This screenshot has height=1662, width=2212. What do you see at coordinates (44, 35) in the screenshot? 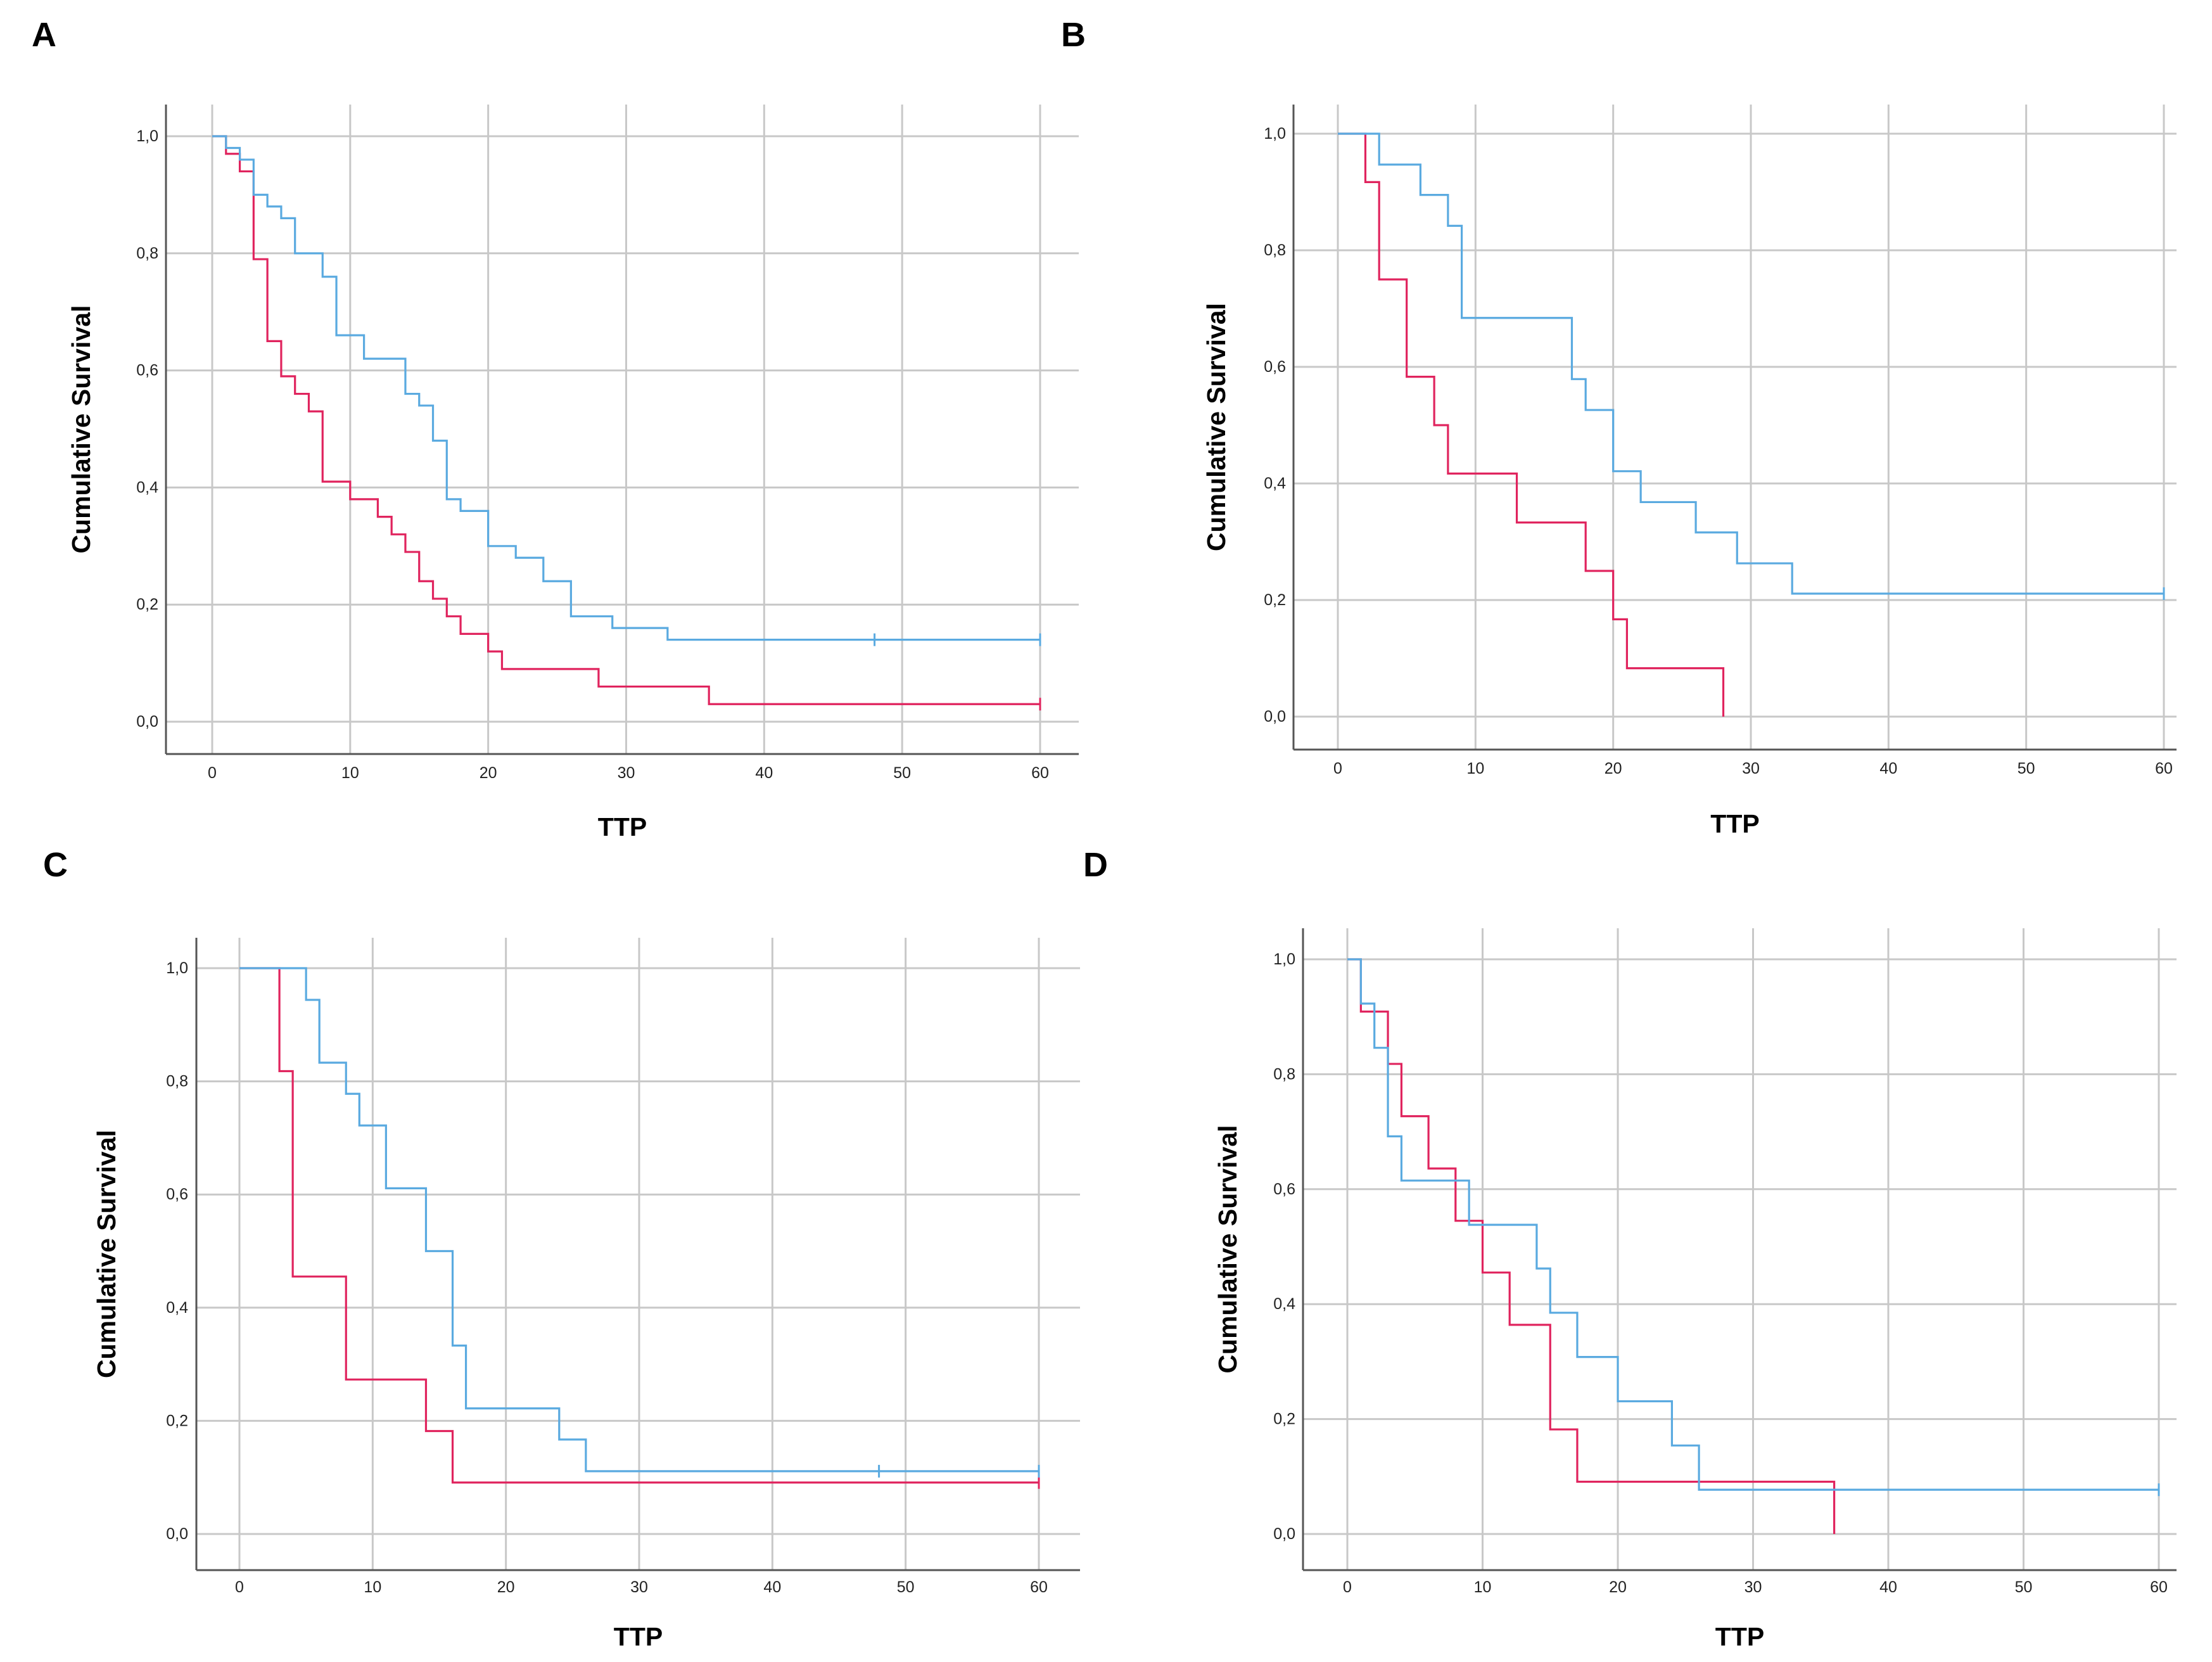
I see `panel-letter: A` at bounding box center [44, 35].